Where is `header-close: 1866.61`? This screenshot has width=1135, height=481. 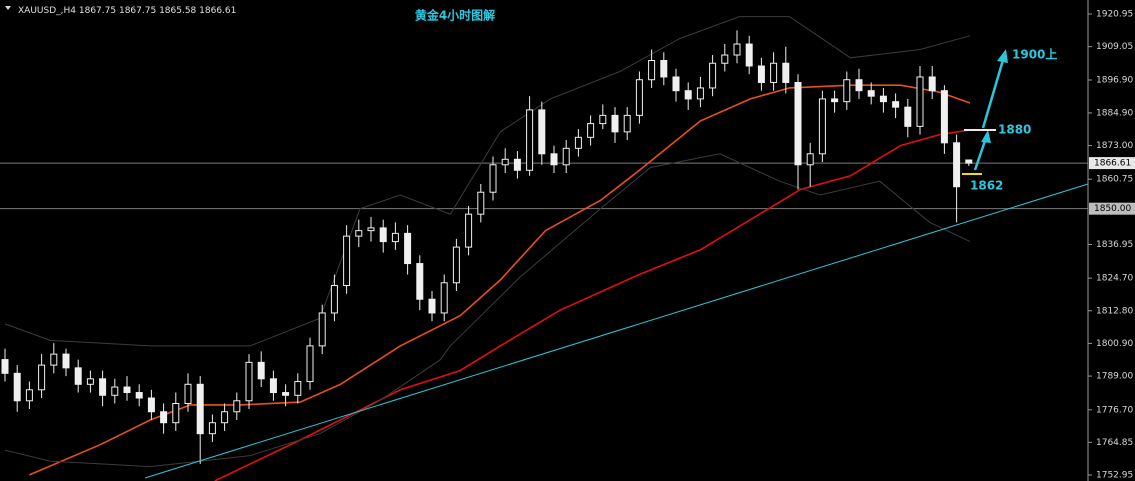
header-close: 1866.61 is located at coordinates (217, 11).